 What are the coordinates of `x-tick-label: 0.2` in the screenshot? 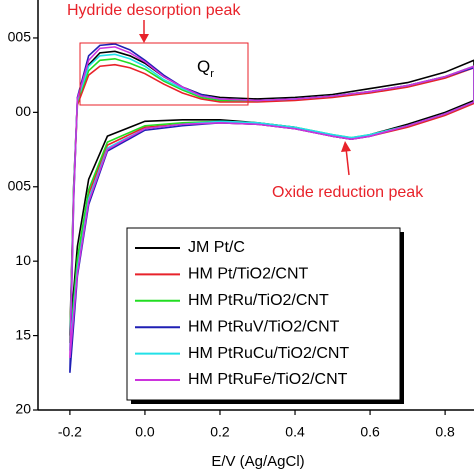 It's located at (220, 432).